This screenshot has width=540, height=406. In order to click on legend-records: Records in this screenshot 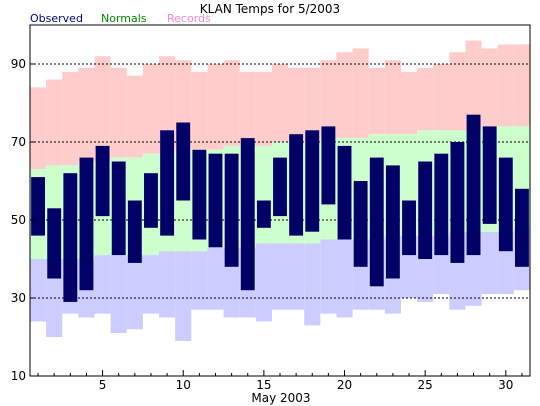, I will do `click(189, 18)`.